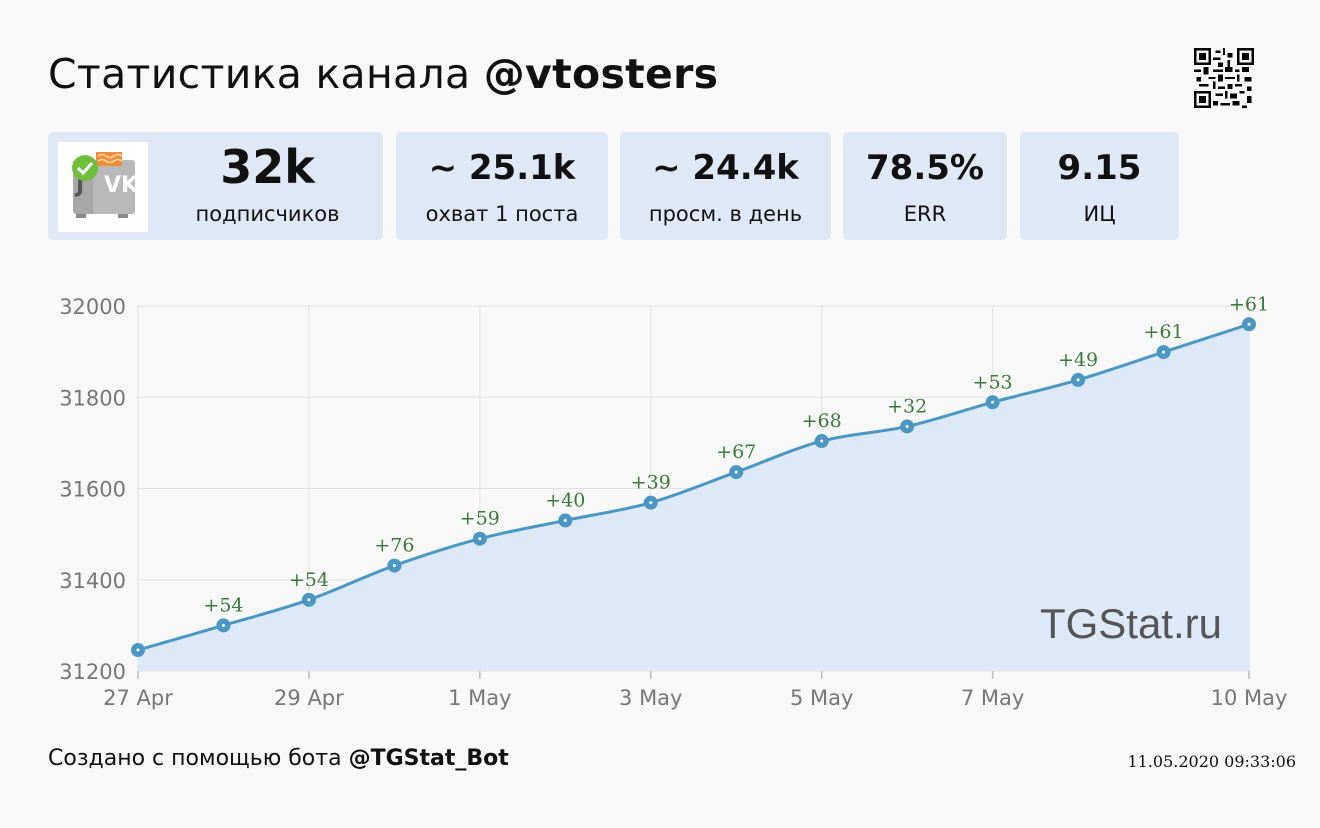  I want to click on ic-card: 9.15 ИЦ, so click(1099, 186).